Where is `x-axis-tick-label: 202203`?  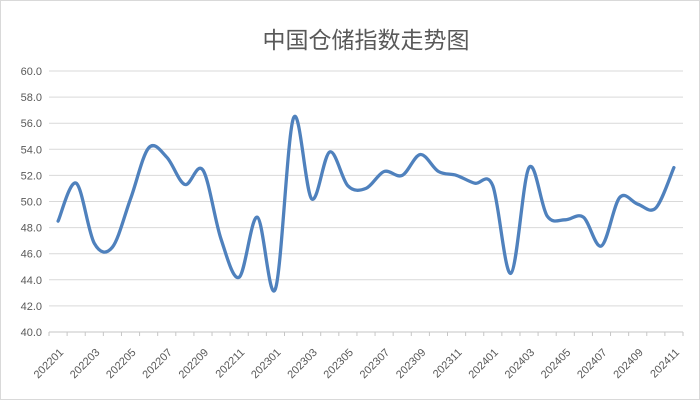
x-axis-tick-label: 202203 is located at coordinates (85, 364).